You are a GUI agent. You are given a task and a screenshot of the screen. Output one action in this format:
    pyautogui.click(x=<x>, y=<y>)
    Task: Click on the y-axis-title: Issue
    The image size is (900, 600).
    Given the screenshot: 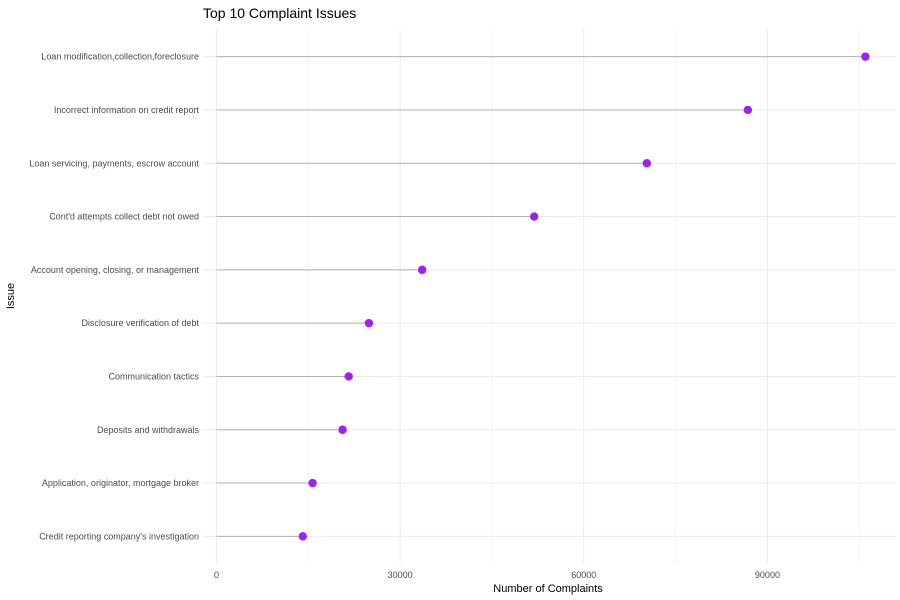 What is the action you would take?
    pyautogui.click(x=11, y=296)
    